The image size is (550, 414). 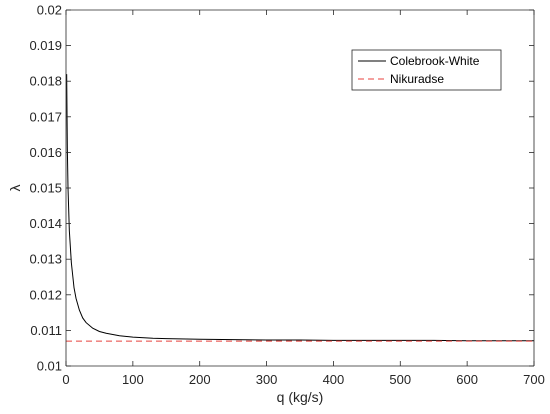 What do you see at coordinates (267, 379) in the screenshot?
I see `x-tick-label: 300` at bounding box center [267, 379].